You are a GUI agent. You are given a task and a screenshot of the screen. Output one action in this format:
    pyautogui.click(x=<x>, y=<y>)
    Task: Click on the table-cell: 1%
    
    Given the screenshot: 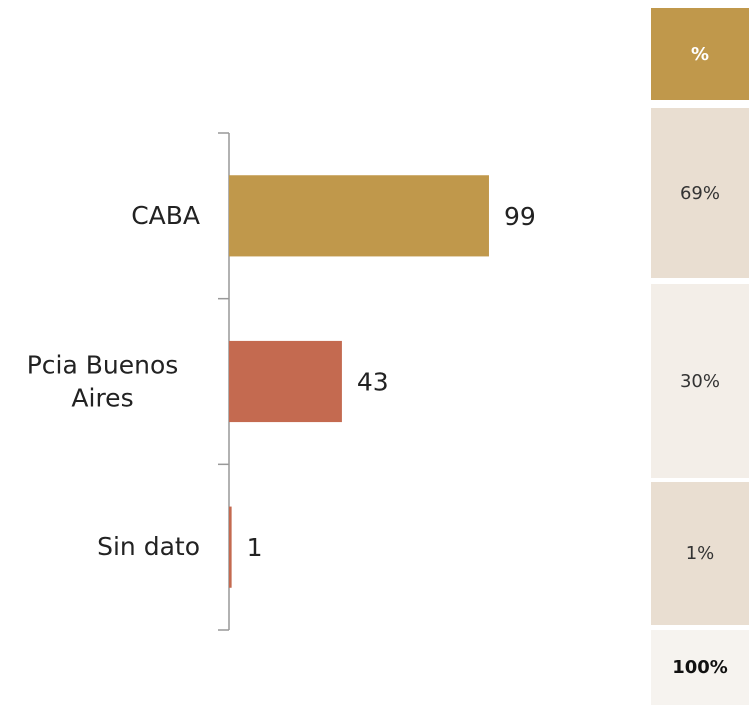 What is the action you would take?
    pyautogui.click(x=700, y=553)
    